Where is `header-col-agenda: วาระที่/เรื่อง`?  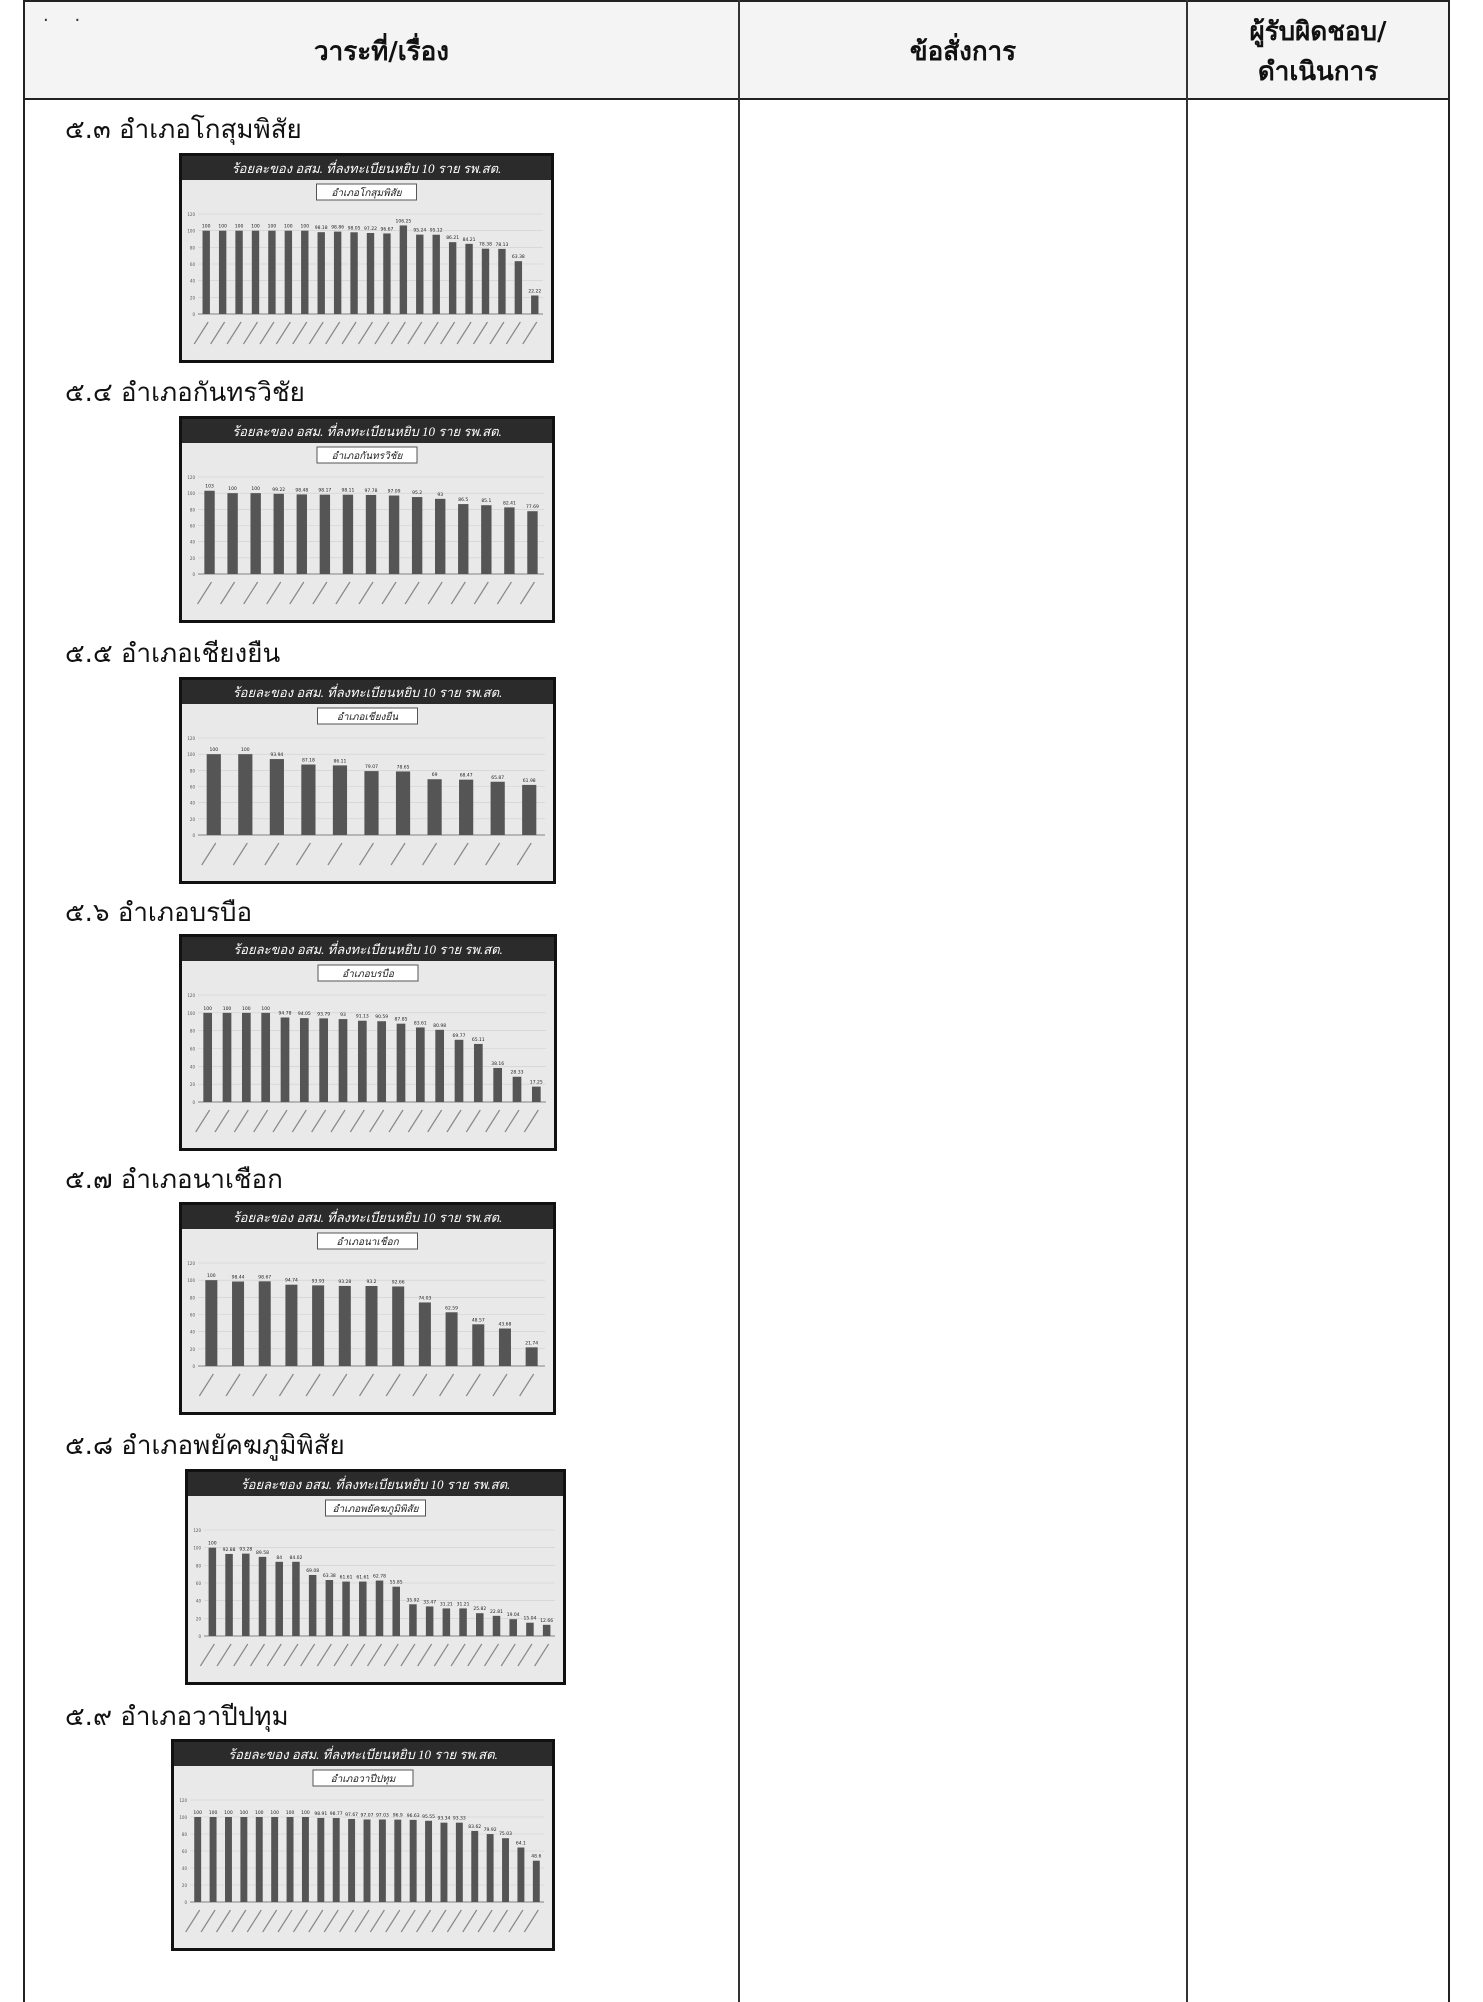
header-col-agenda: วาระที่/เรื่อง is located at coordinates (381, 52).